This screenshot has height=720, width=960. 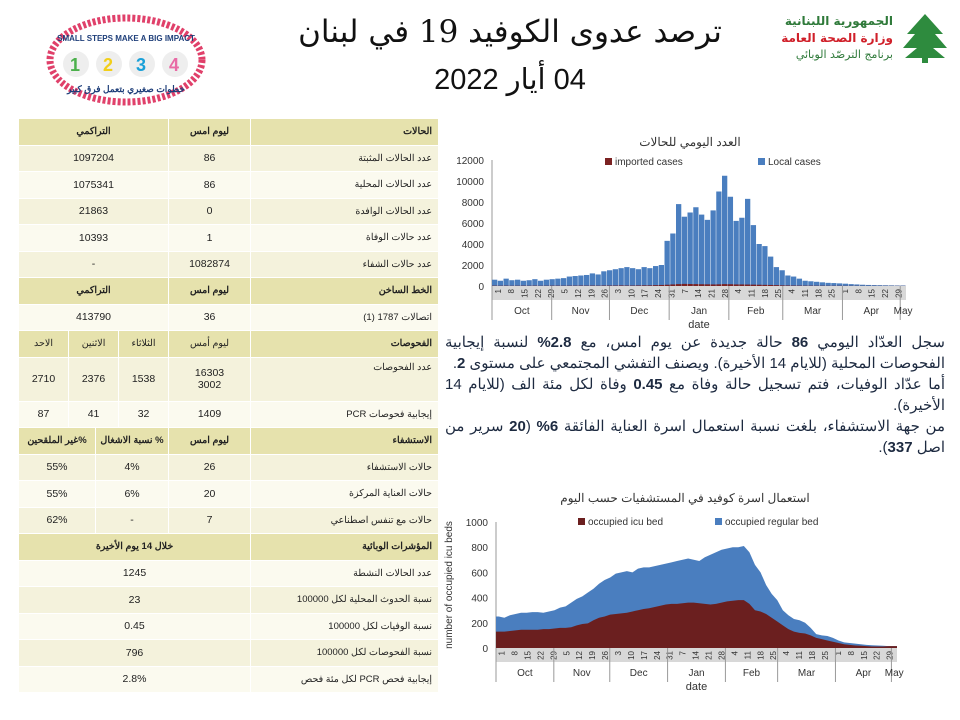 I want to click on day-tick-label: 14, so click(x=696, y=654).